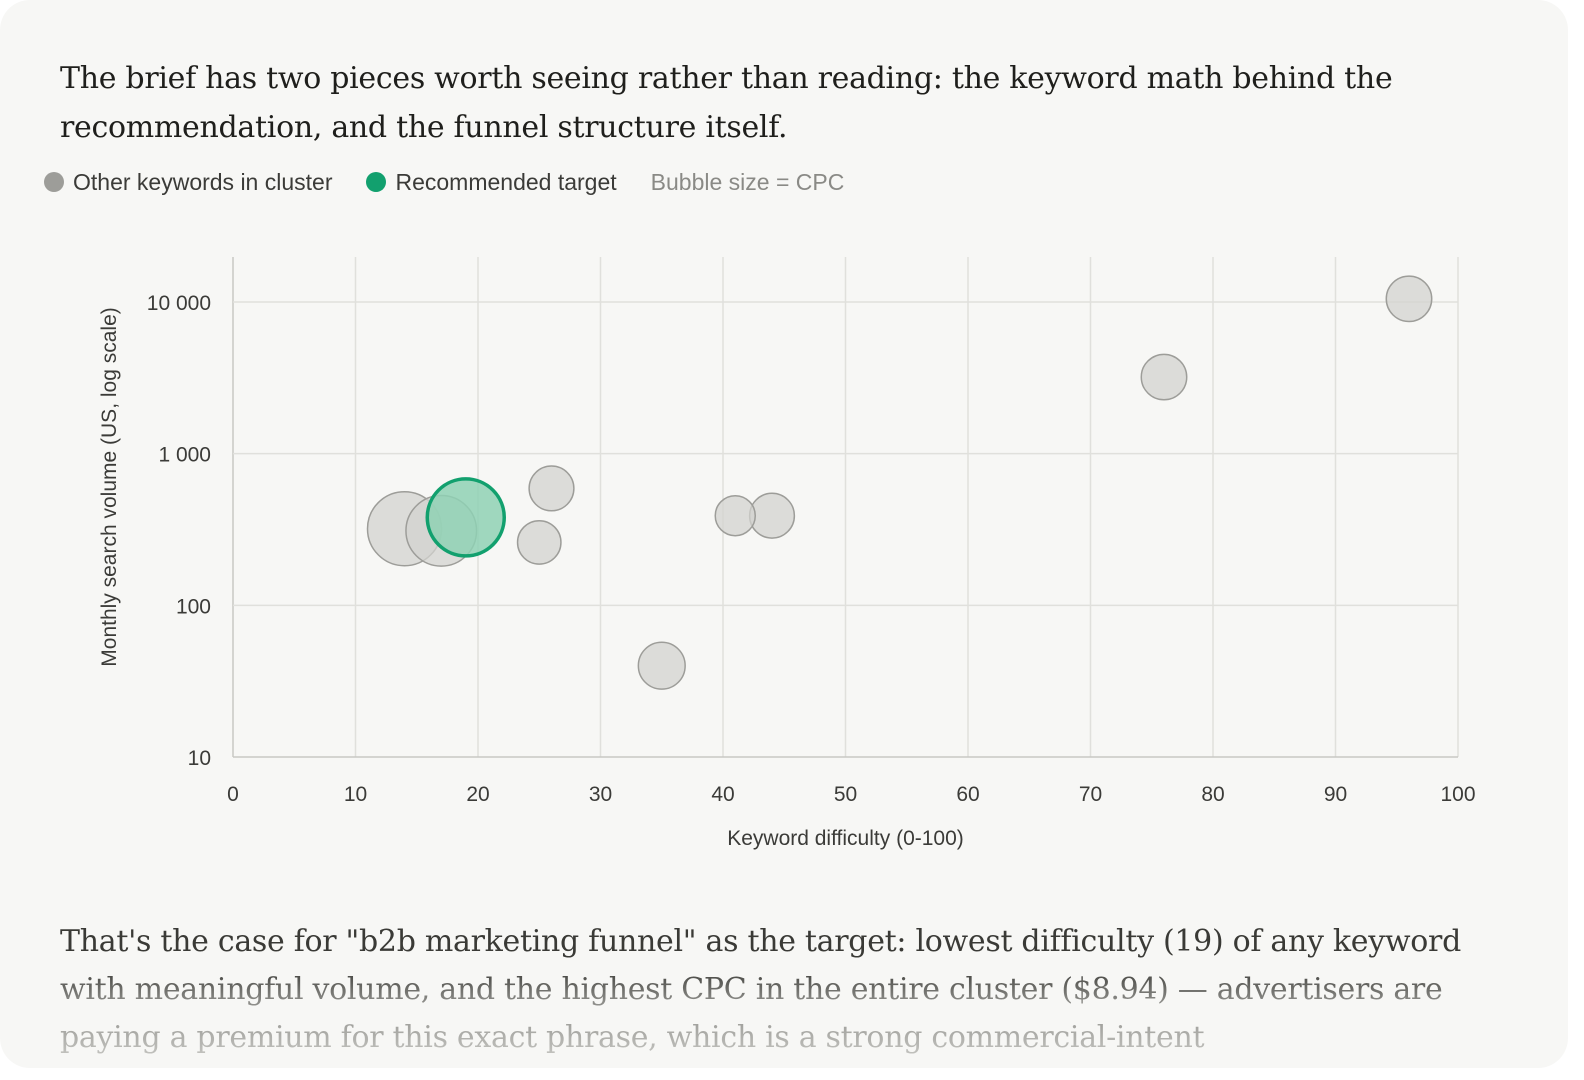 The image size is (1584, 1080). Describe the element at coordinates (845, 838) in the screenshot. I see `x-axis-label: Keyword difficulty (0-100)` at that location.